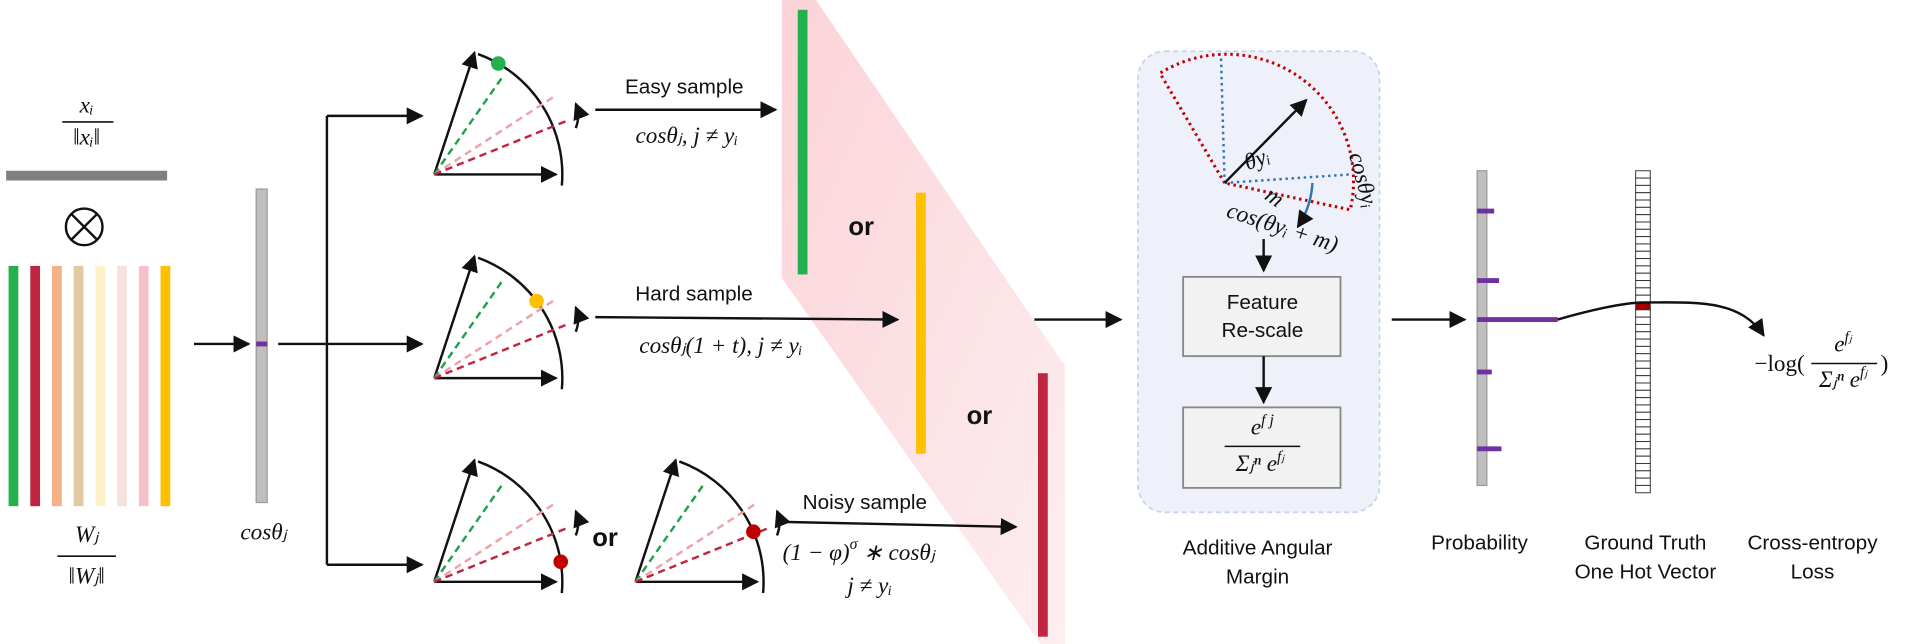 The height and width of the screenshot is (644, 1915). What do you see at coordinates (1258, 547) in the screenshot?
I see `caption: Additive Angular` at bounding box center [1258, 547].